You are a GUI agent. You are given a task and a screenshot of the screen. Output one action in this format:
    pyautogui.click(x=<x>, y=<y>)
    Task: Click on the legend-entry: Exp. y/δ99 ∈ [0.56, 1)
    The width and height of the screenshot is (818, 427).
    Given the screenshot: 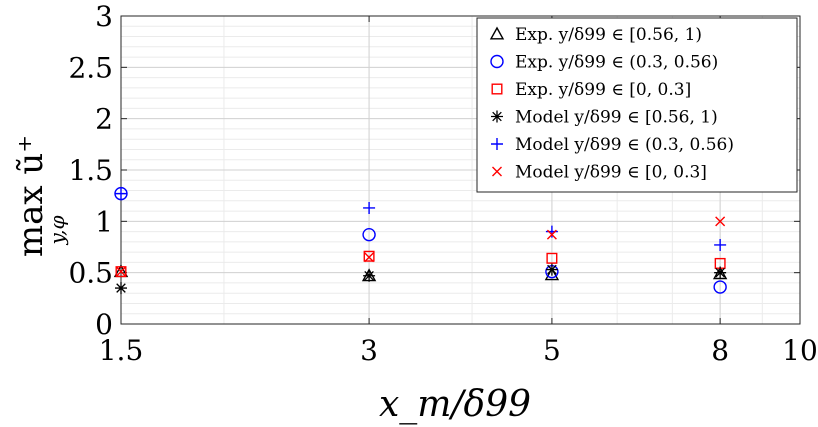 What is the action you would take?
    pyautogui.click(x=608, y=35)
    